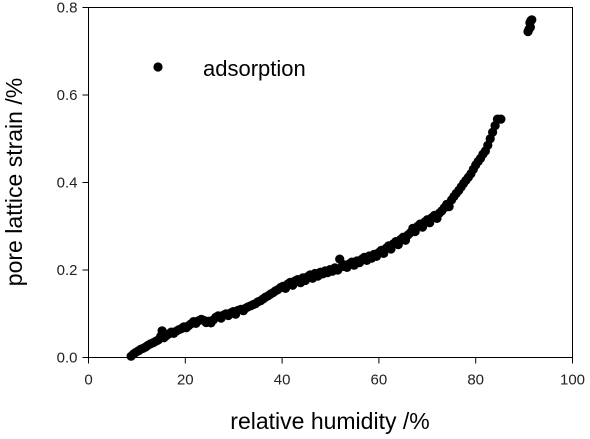 The width and height of the screenshot is (590, 439). What do you see at coordinates (67, 95) in the screenshot?
I see `y-tick-label: 0.6` at bounding box center [67, 95].